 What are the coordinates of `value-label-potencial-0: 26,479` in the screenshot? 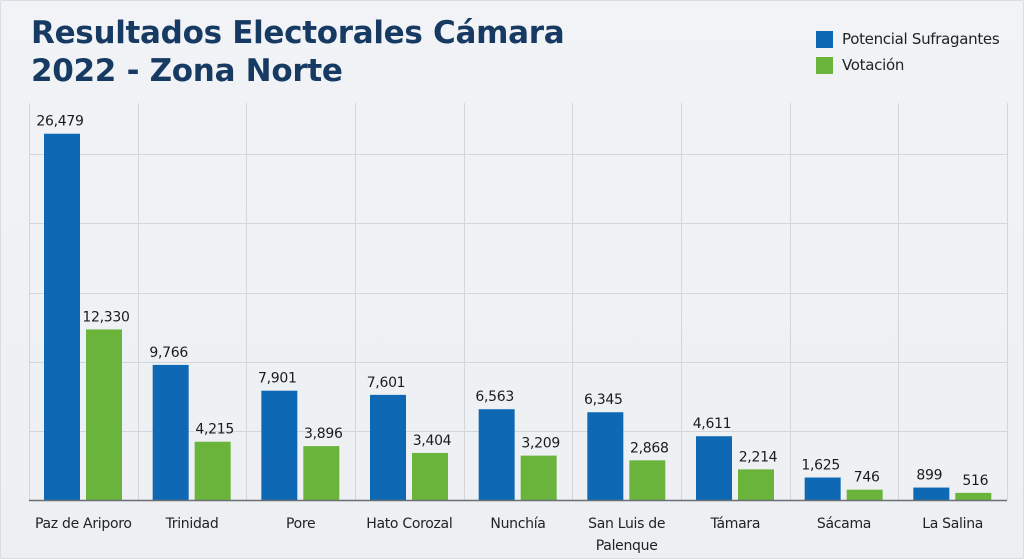 It's located at (59, 122).